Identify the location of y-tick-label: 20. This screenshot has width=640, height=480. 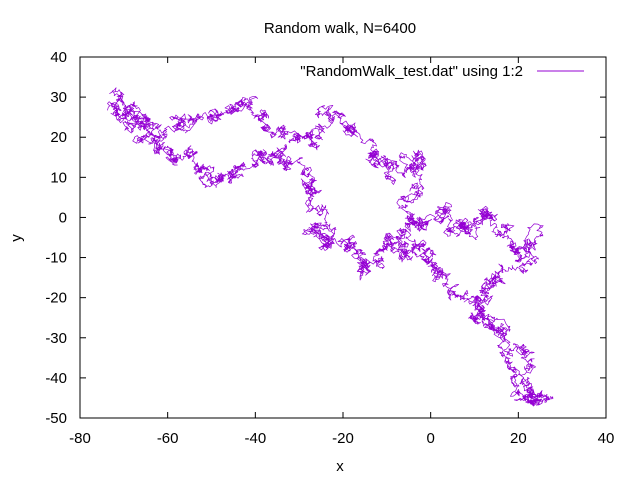
(58, 137).